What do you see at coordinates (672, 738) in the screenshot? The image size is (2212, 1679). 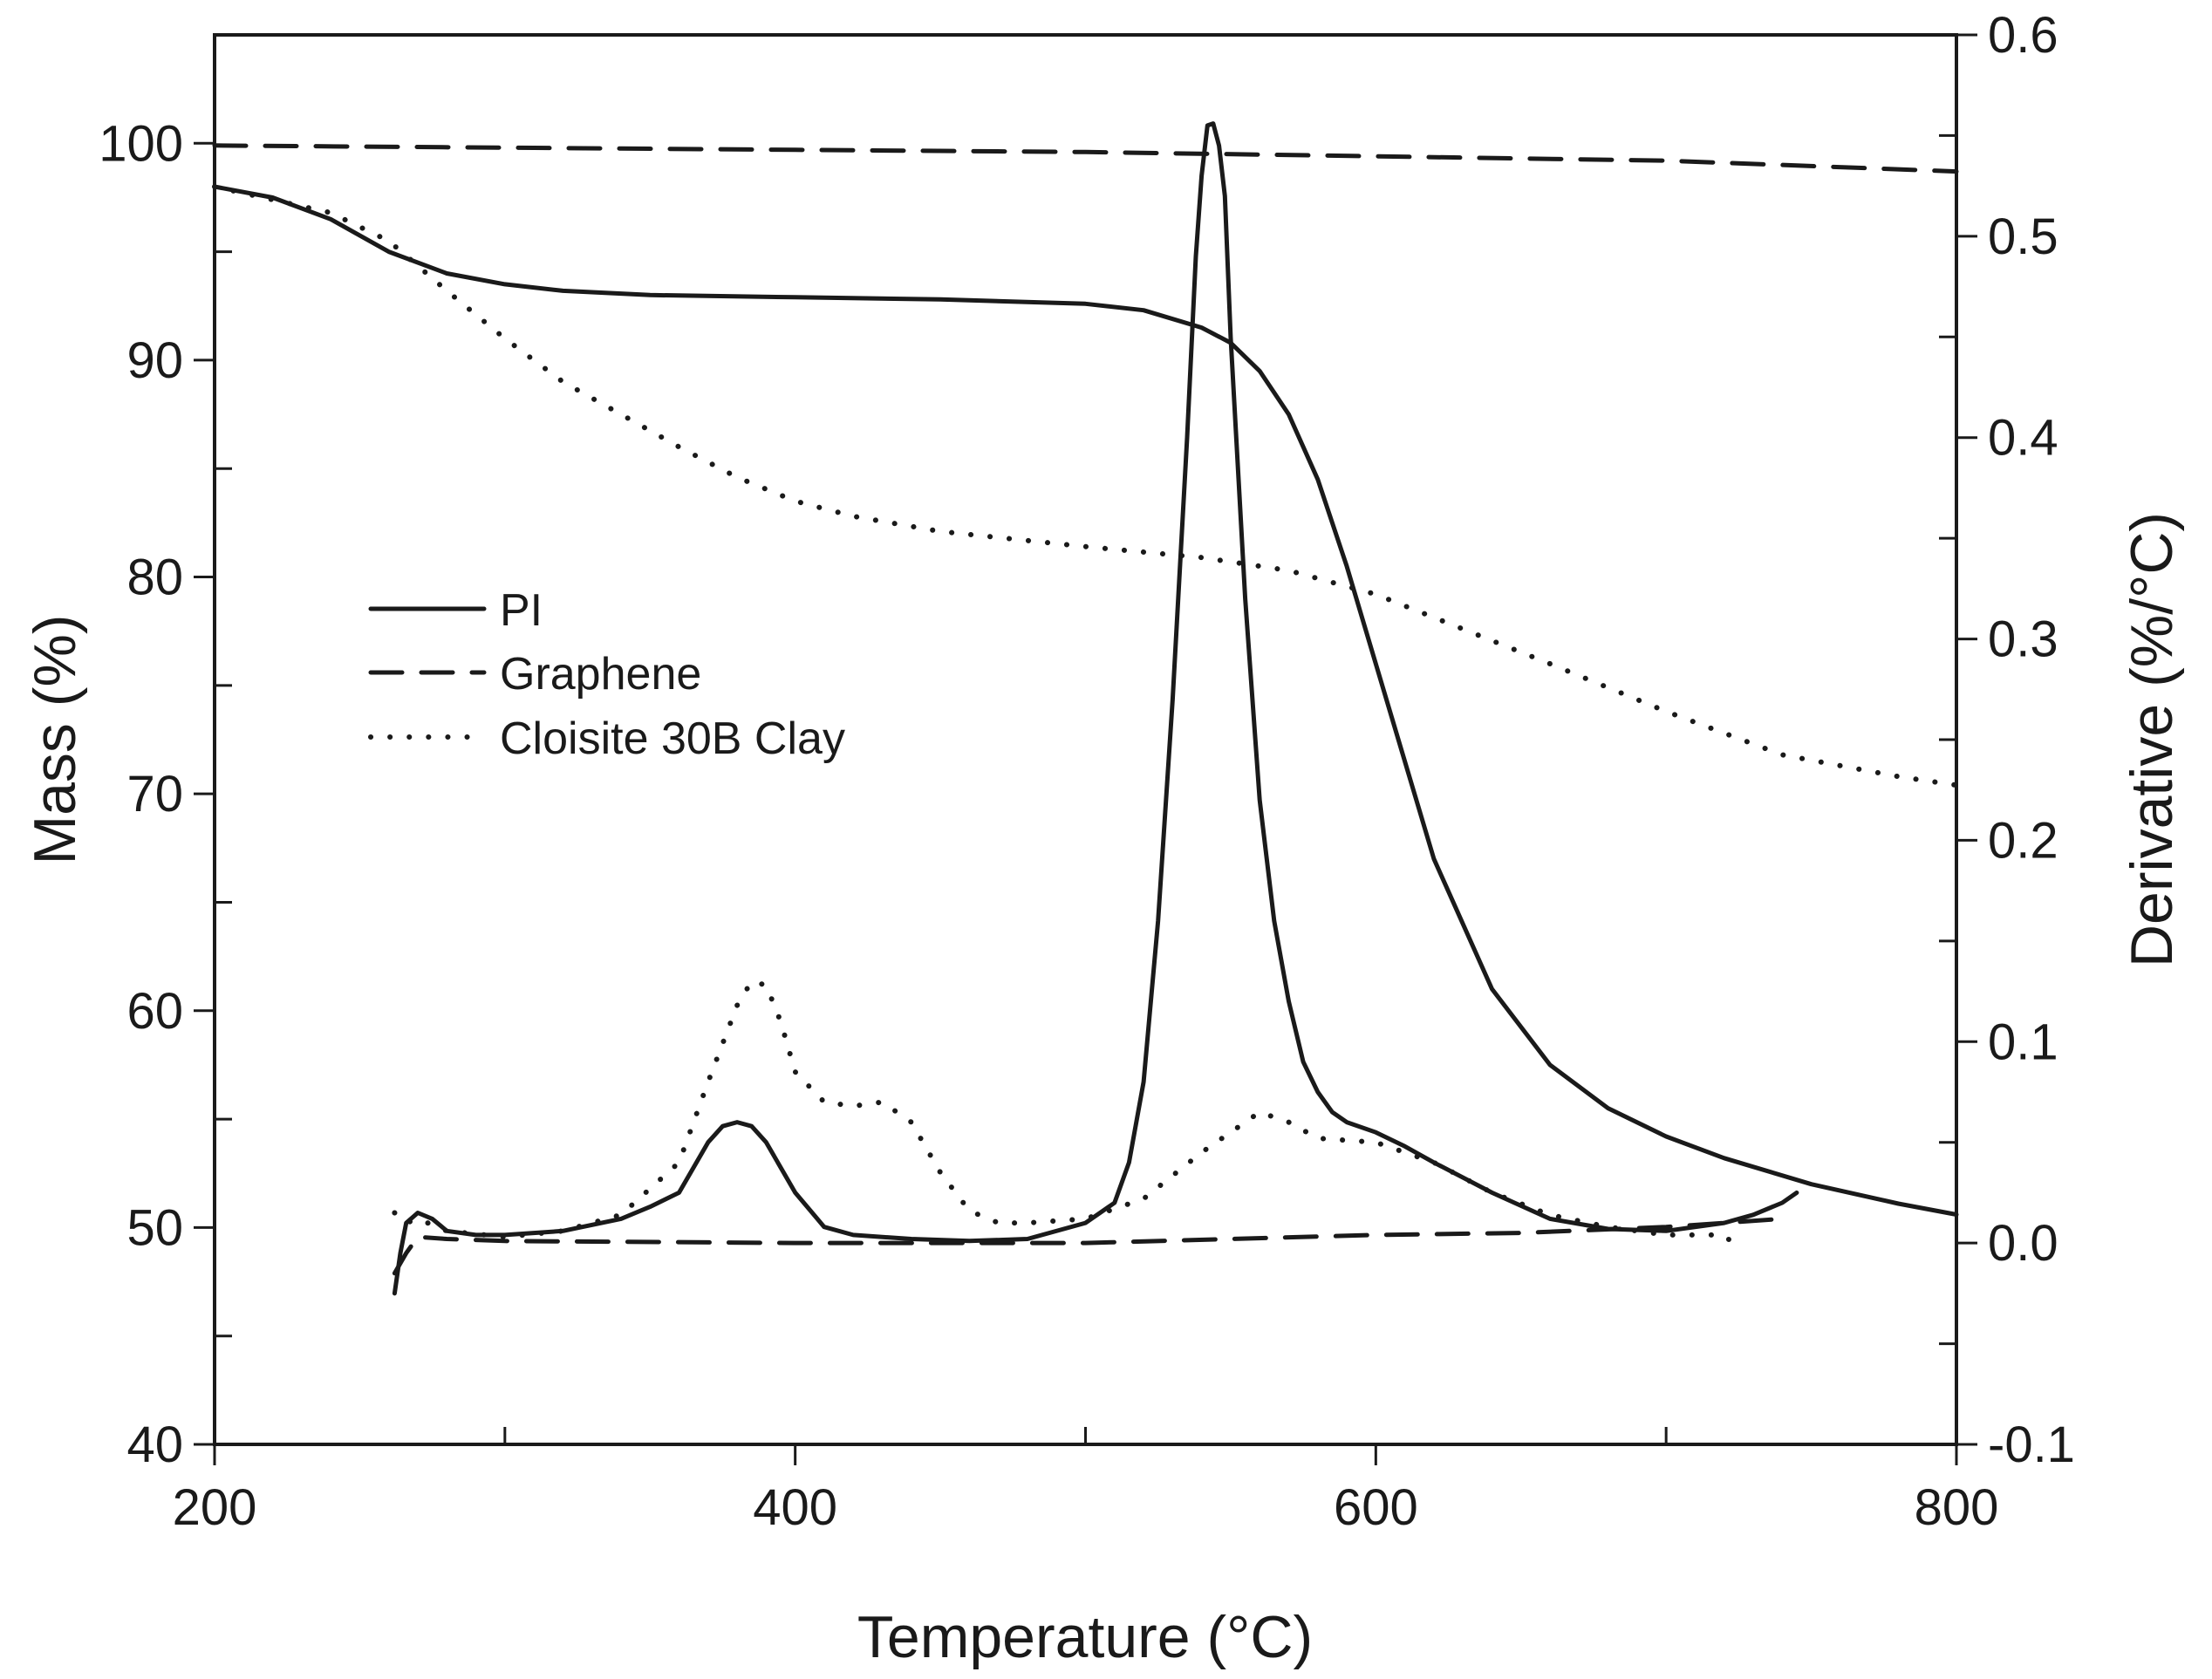 I see `legend-label-clay: Cloisite 30B Clay` at bounding box center [672, 738].